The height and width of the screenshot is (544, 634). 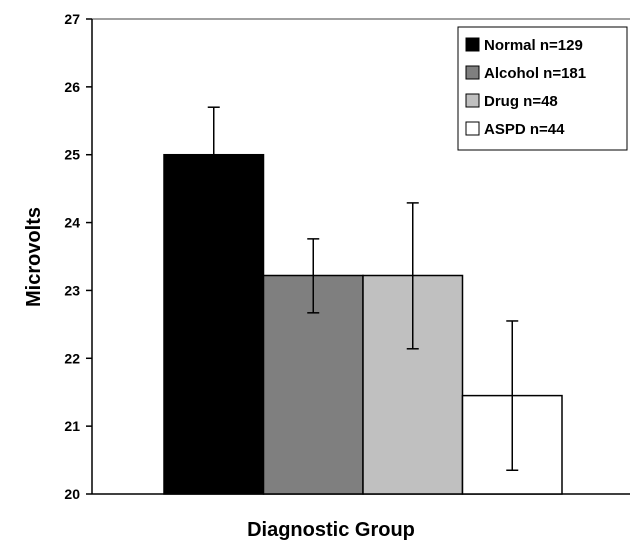 What do you see at coordinates (521, 101) in the screenshot?
I see `legend-label: Drug n=48` at bounding box center [521, 101].